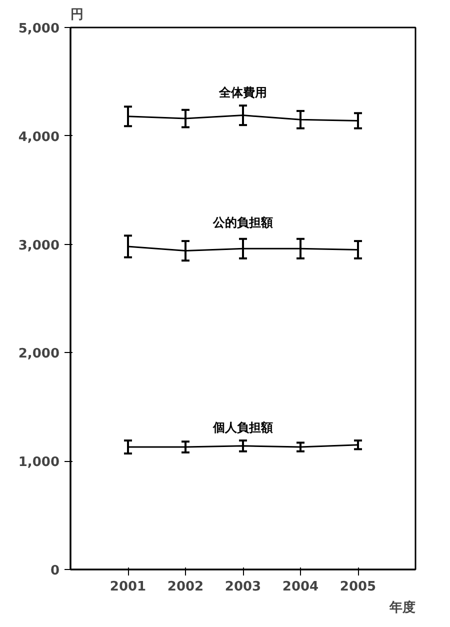 The height and width of the screenshot is (627, 450). What do you see at coordinates (39, 137) in the screenshot?
I see `y-tick-label: 4,000` at bounding box center [39, 137].